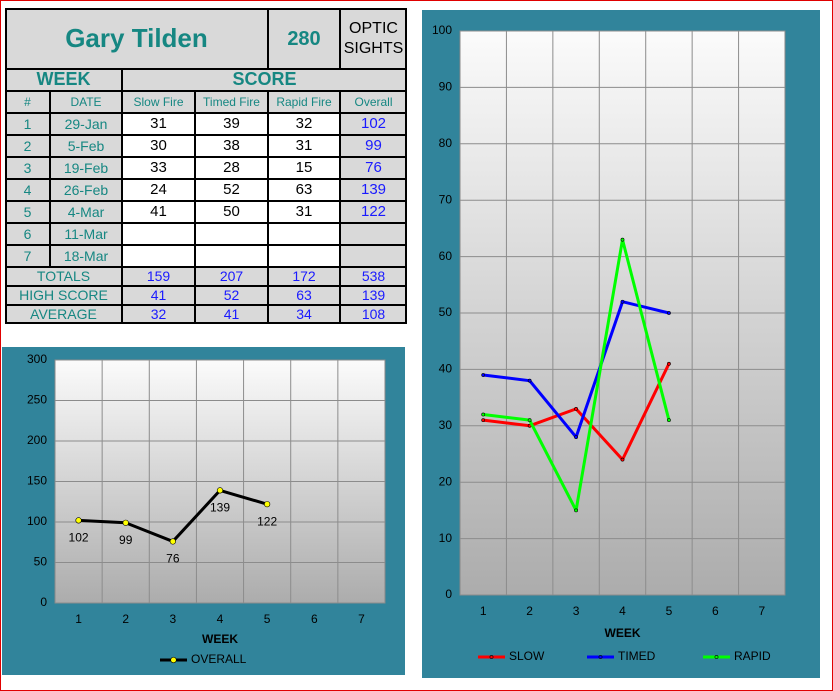 Image resolution: width=833 pixels, height=691 pixels. What do you see at coordinates (231, 102) in the screenshot?
I see `column-header: Timed Fire` at bounding box center [231, 102].